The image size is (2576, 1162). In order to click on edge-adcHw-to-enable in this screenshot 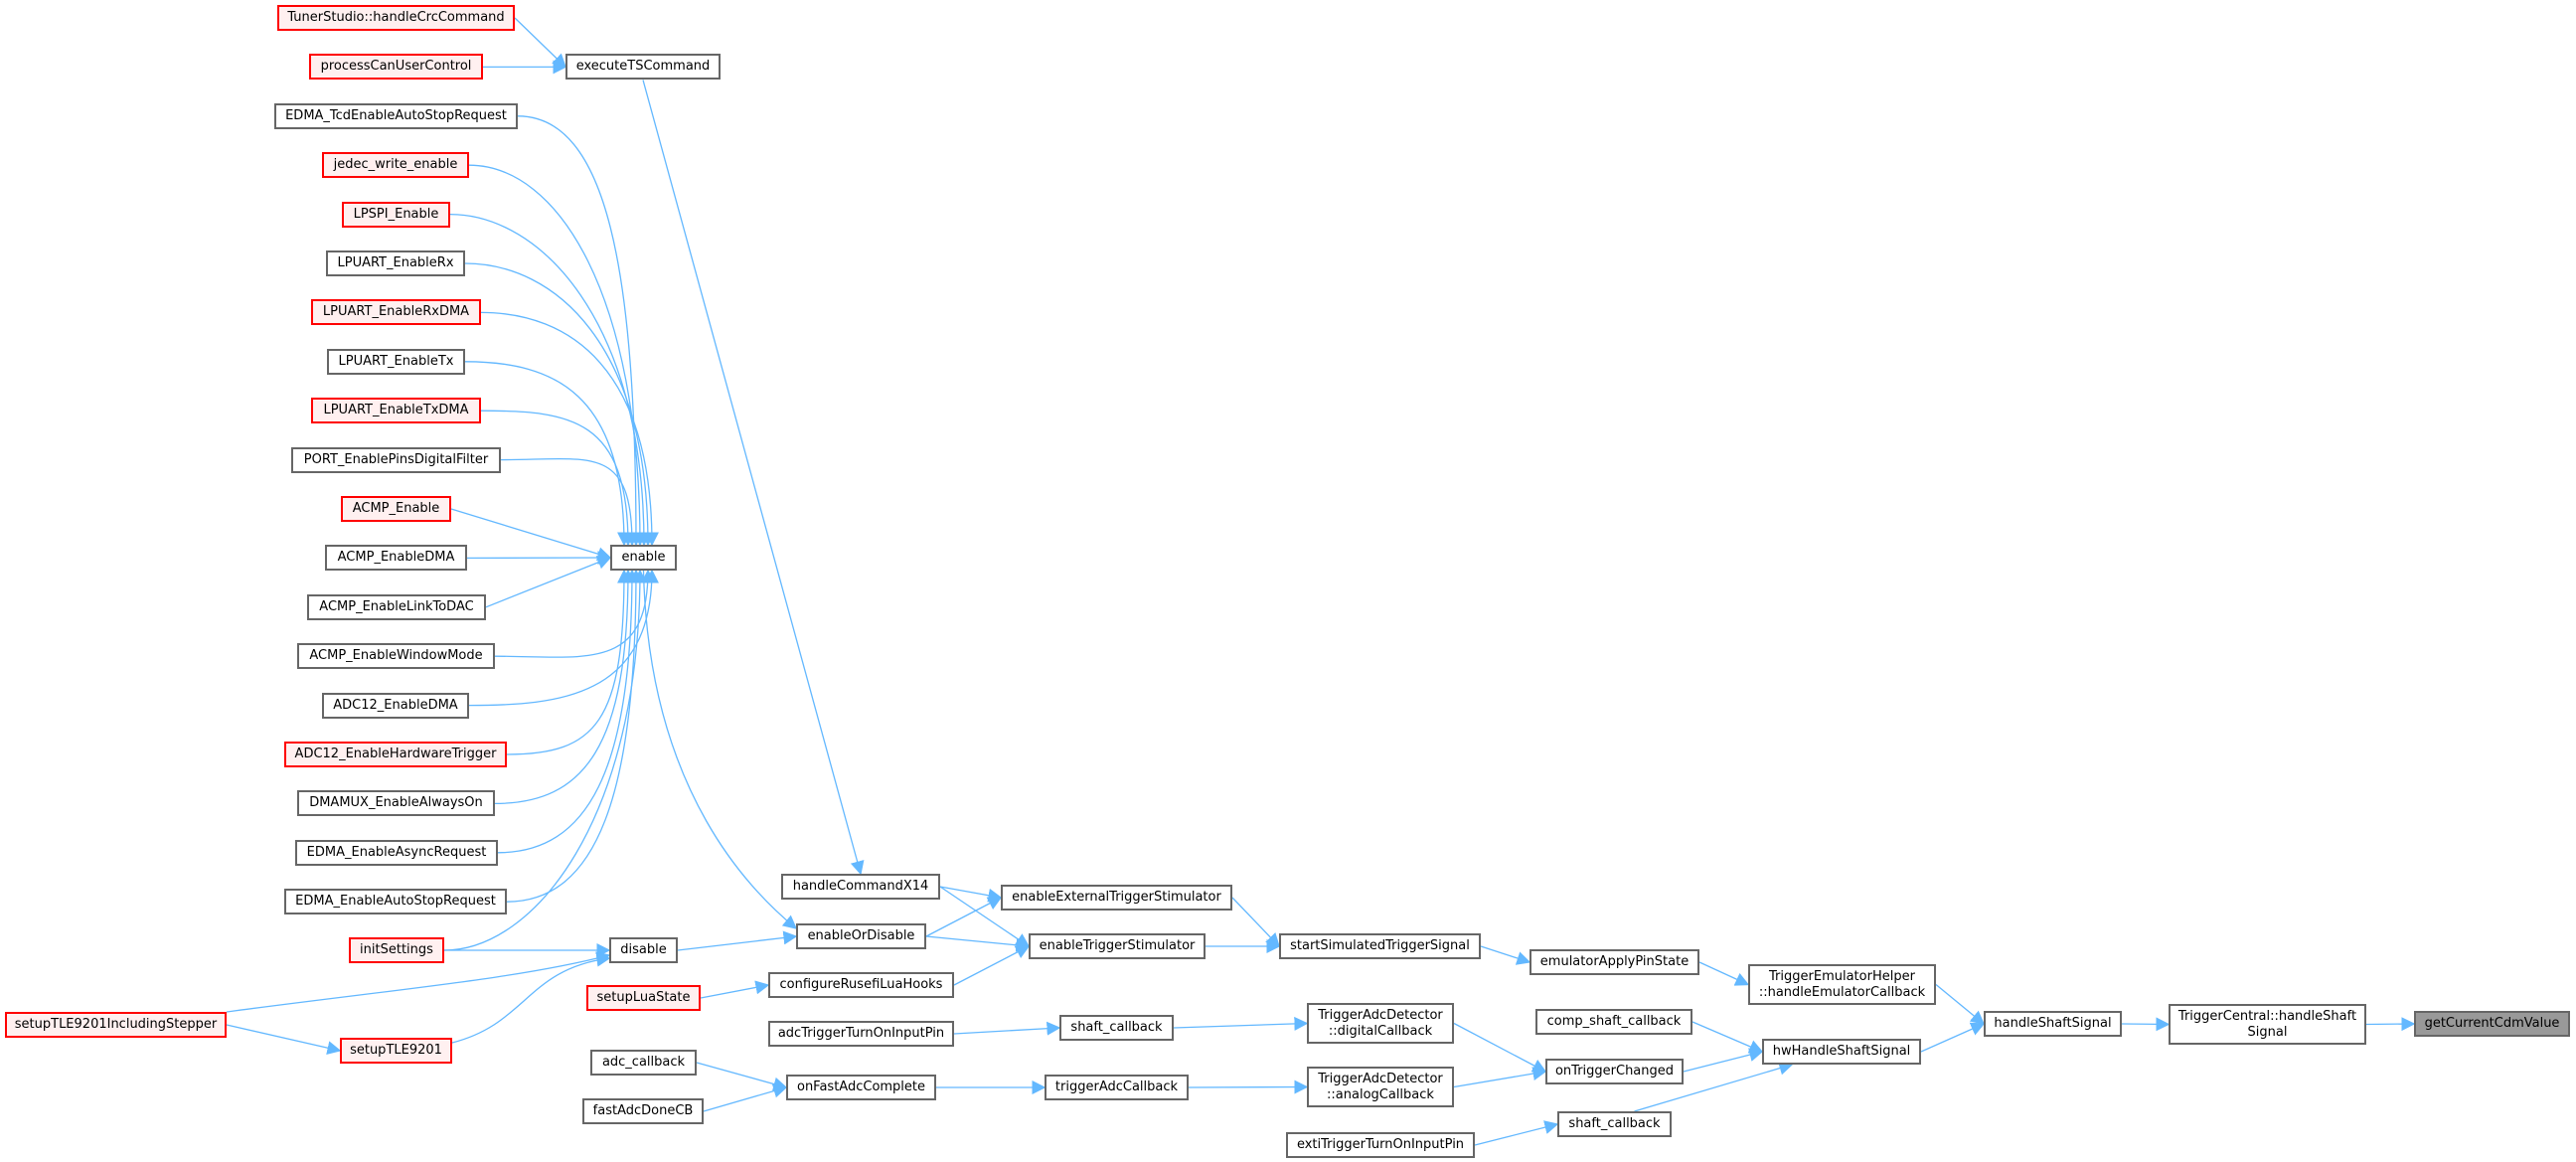, I will do `click(568, 662)`.